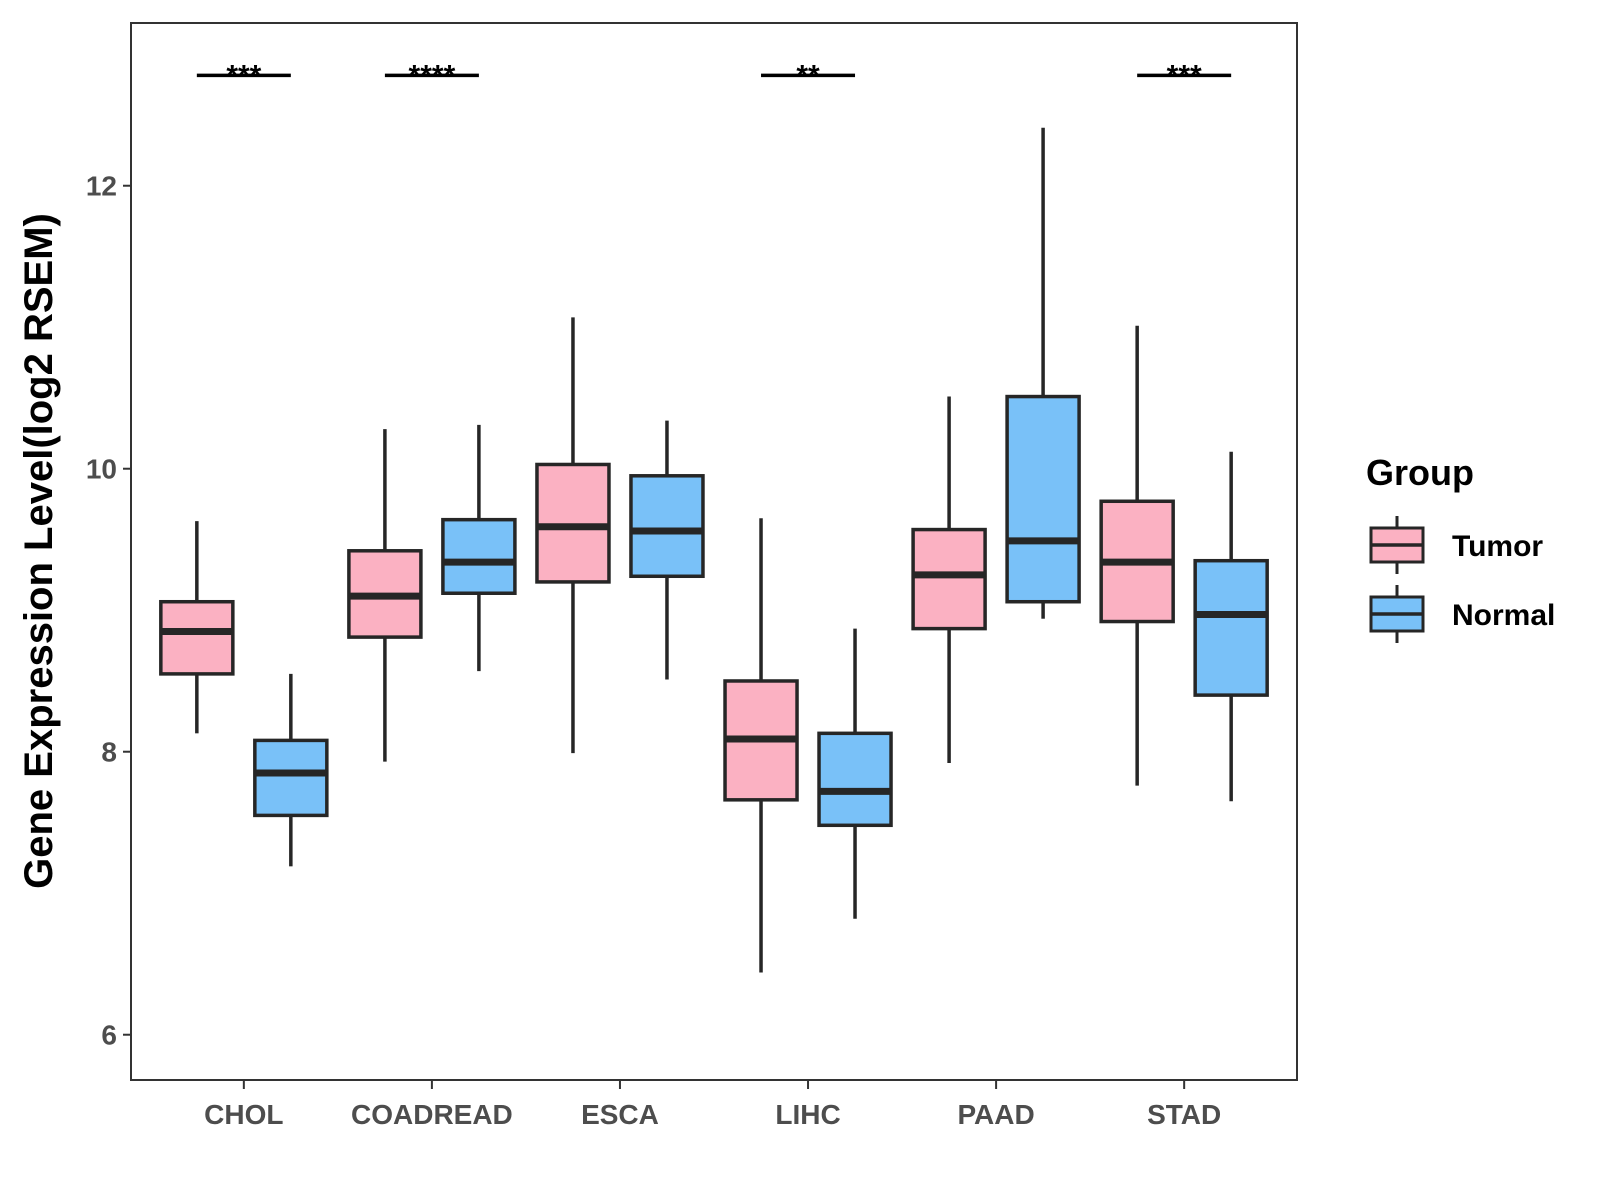 This screenshot has height=1200, width=1600. Describe the element at coordinates (39, 551) in the screenshot. I see `y-axis-title: Gene Expression Level(log2 RSEM)` at that location.